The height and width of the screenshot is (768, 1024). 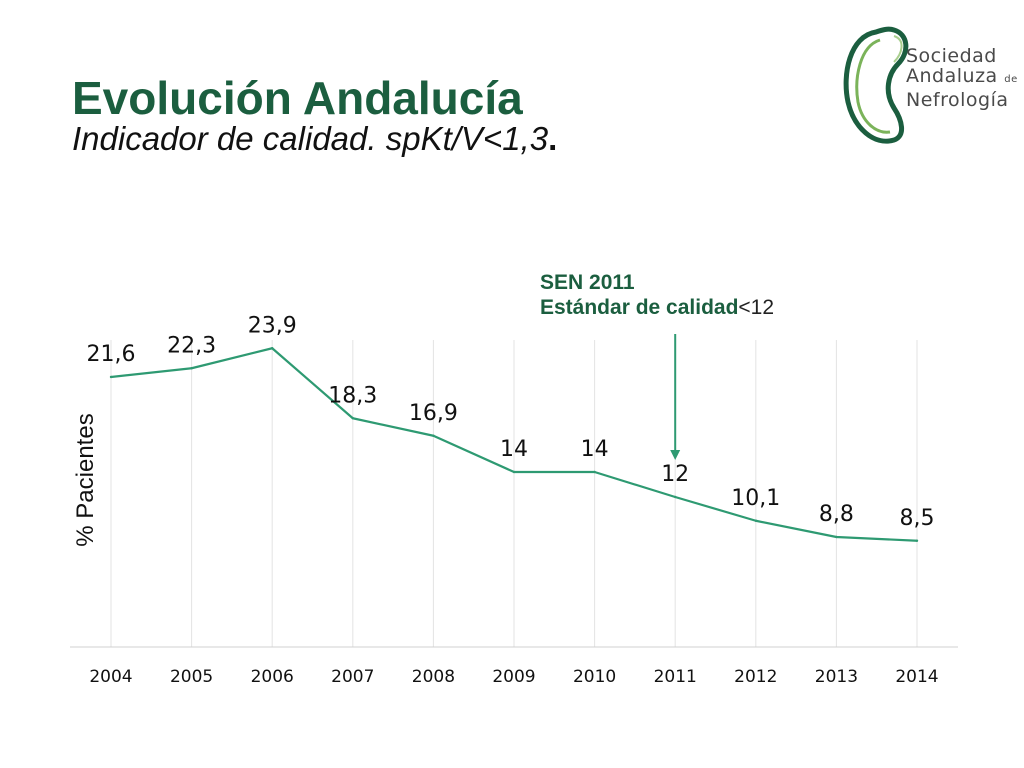 What do you see at coordinates (675, 474) in the screenshot?
I see `data-label: 12` at bounding box center [675, 474].